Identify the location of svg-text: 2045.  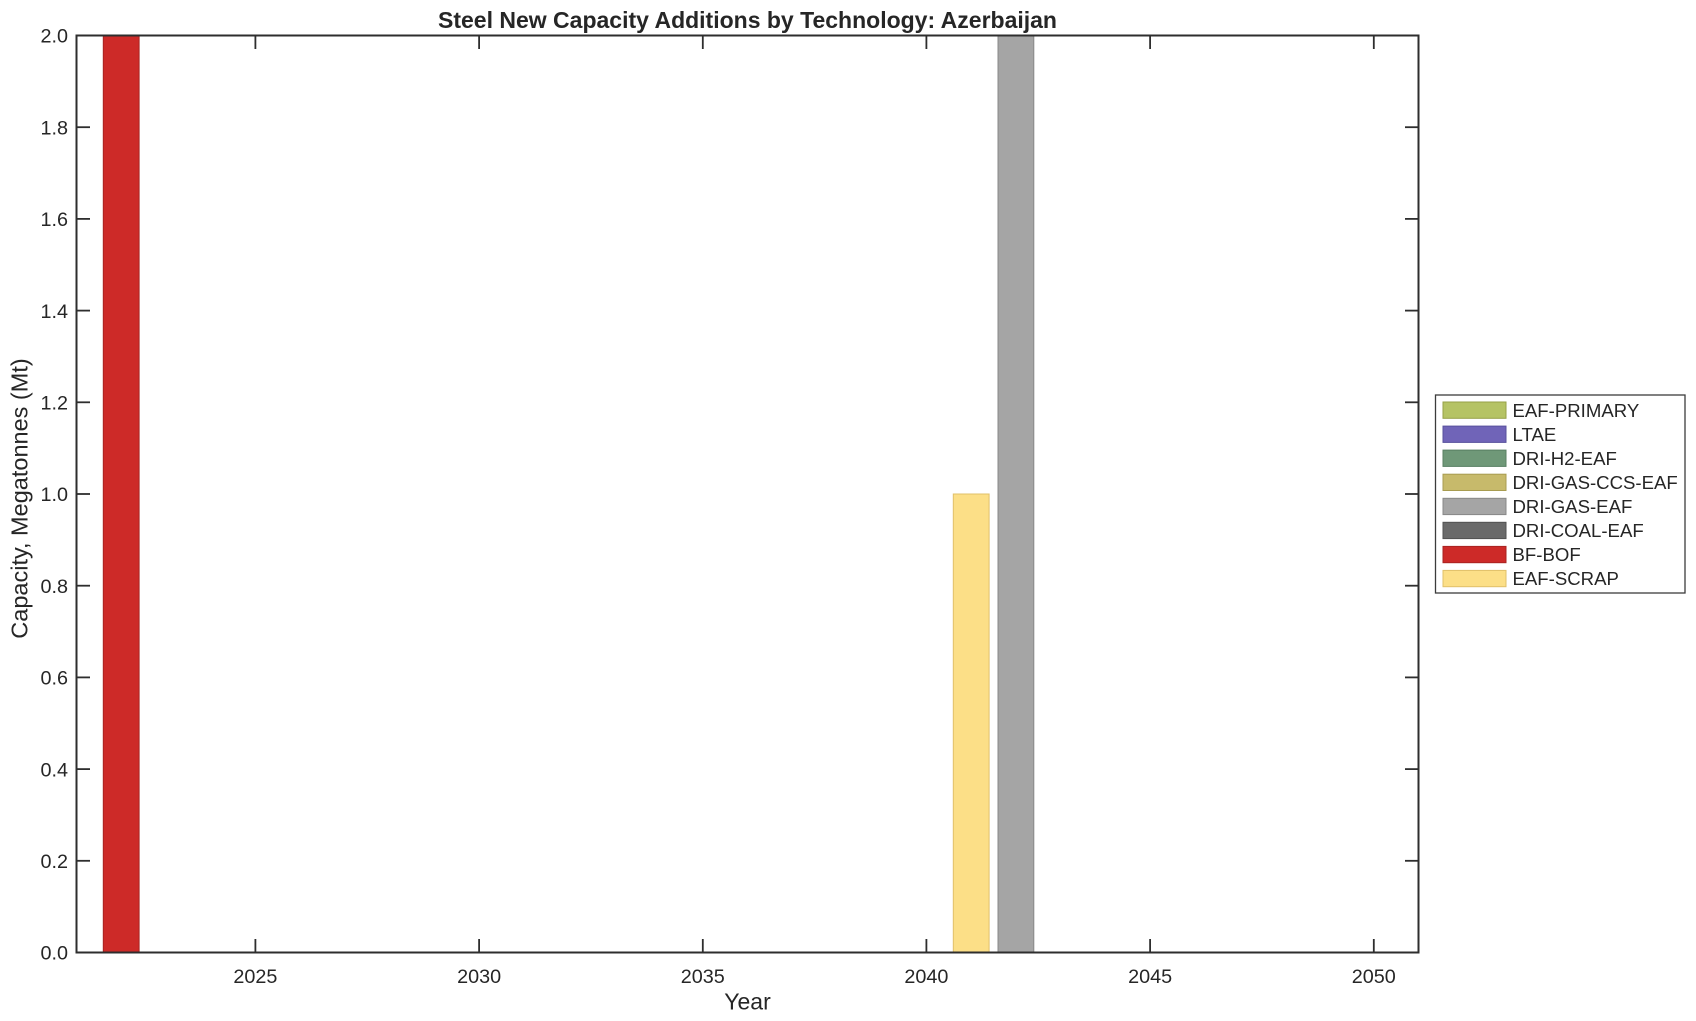
(1150, 977).